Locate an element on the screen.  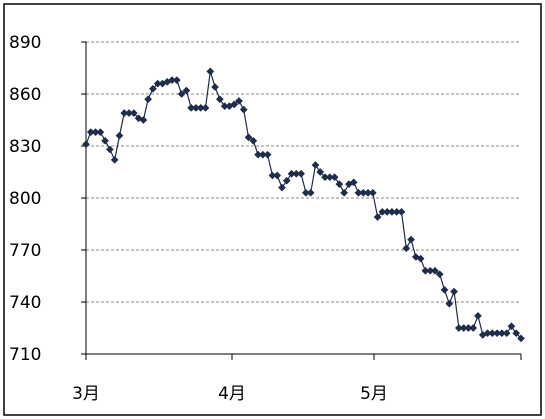
x-tick-label: 3月 is located at coordinates (86, 394).